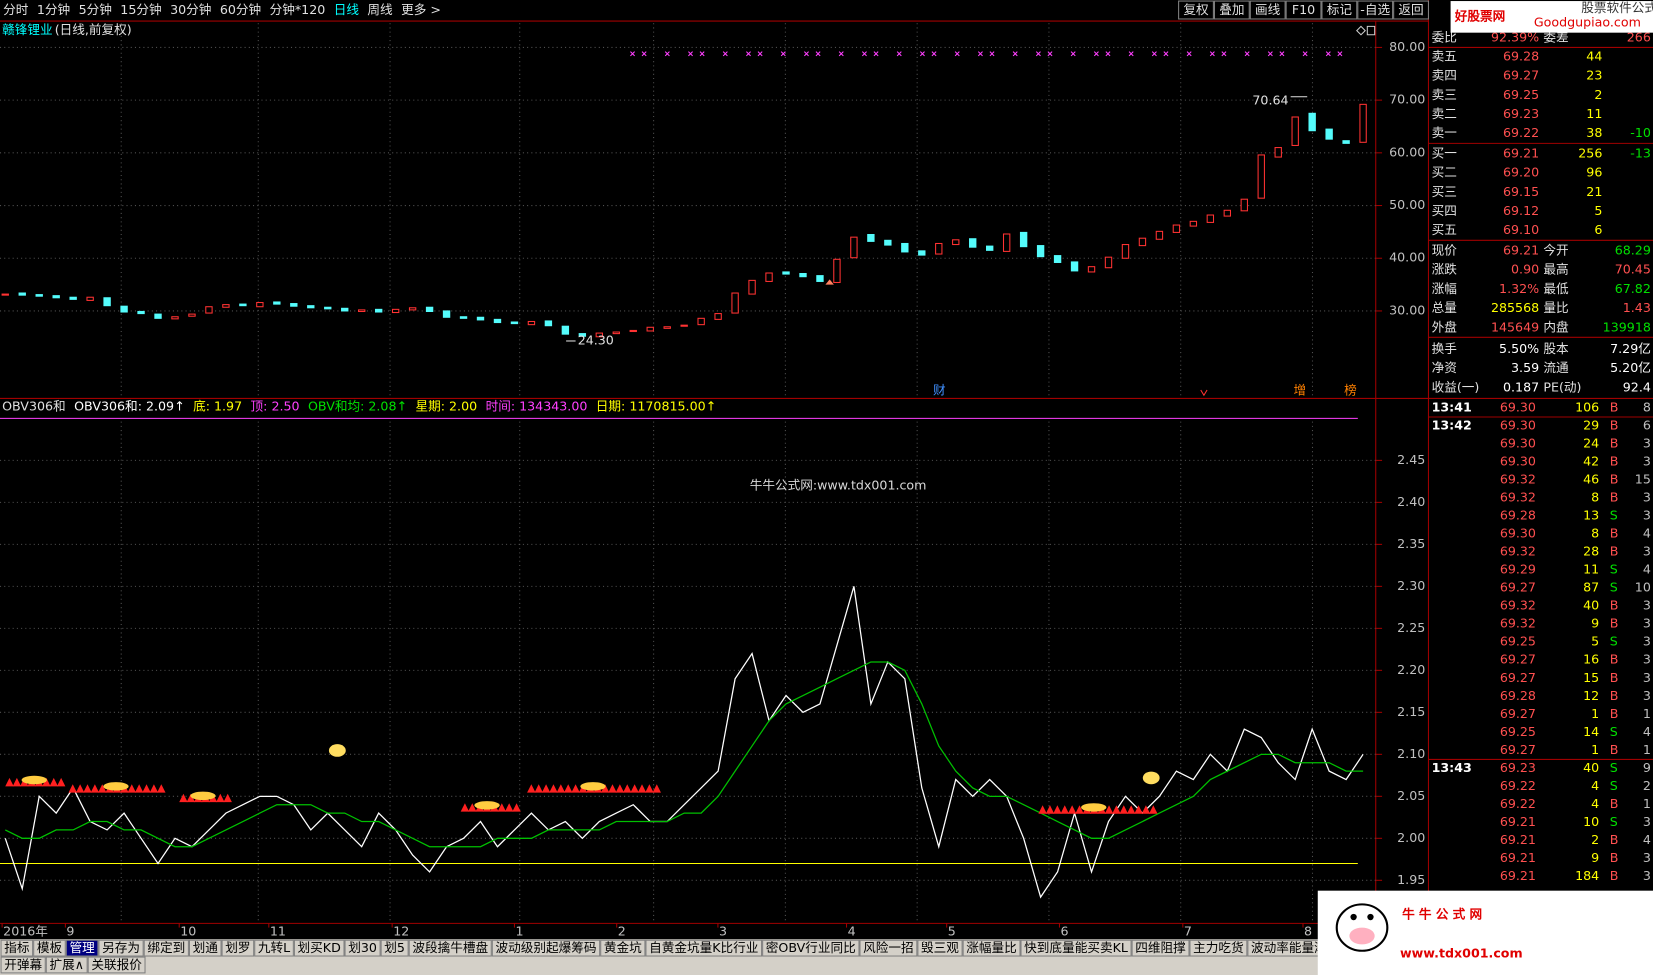  I want to click on tab-label: 开弹幕, so click(23, 964).